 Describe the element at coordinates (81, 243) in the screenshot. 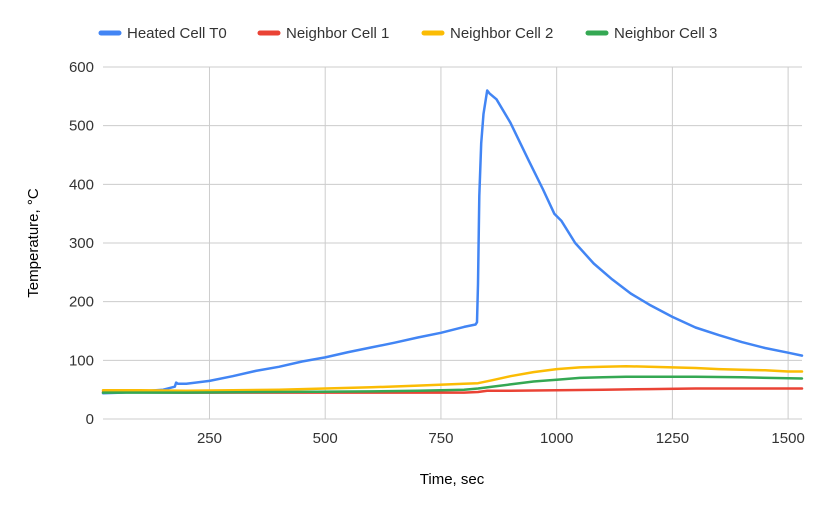

I see `y-tick-label: 300` at that location.